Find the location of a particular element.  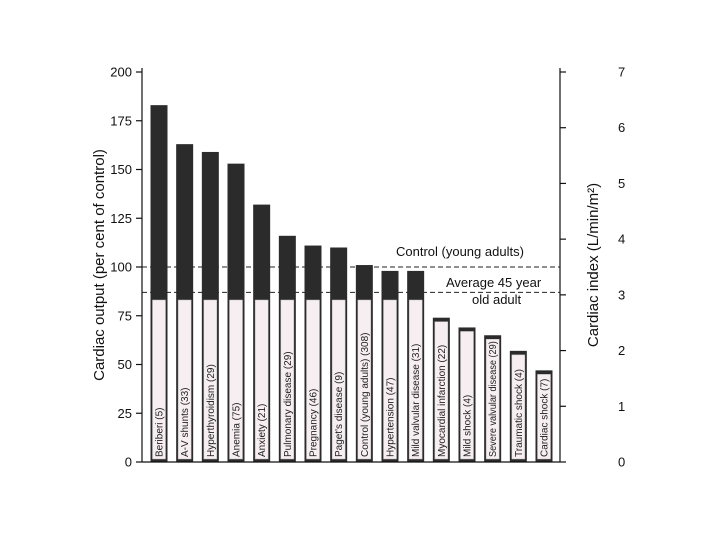

bar-category-label: Pulmonary disease (29) is located at coordinates (288, 404).